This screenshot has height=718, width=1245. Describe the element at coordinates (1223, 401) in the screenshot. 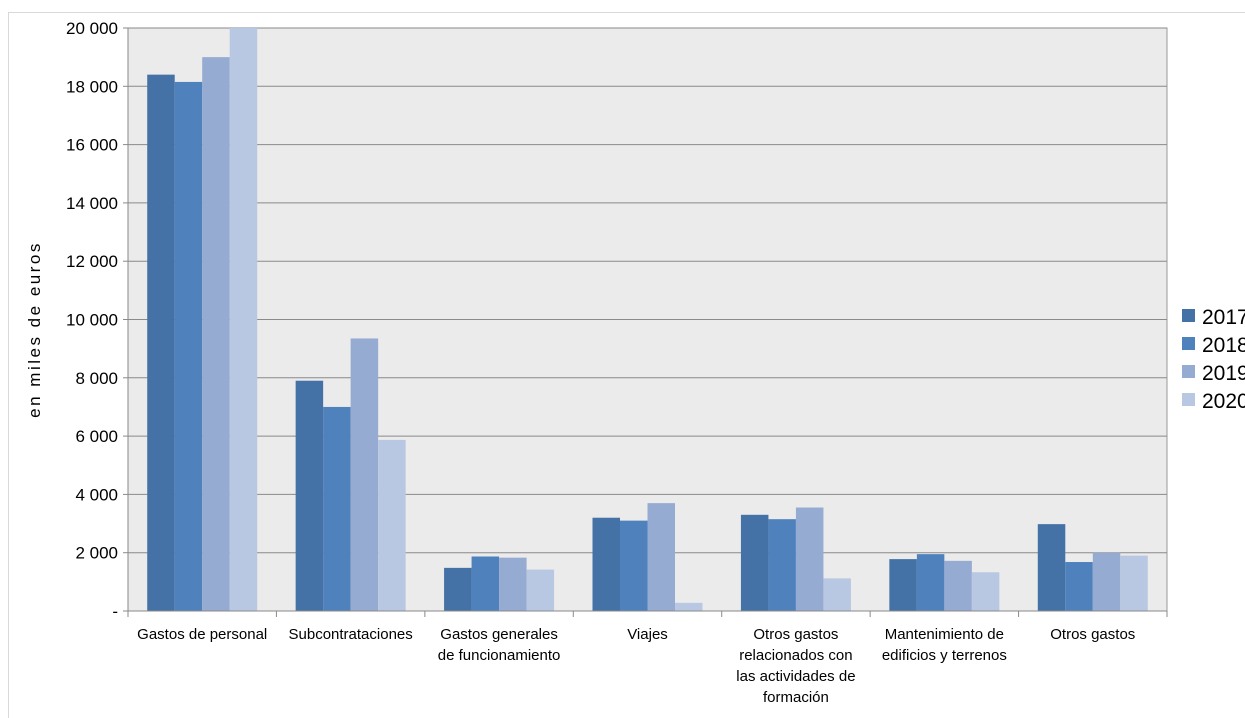

I see `legend-label-2020: 2020` at that location.